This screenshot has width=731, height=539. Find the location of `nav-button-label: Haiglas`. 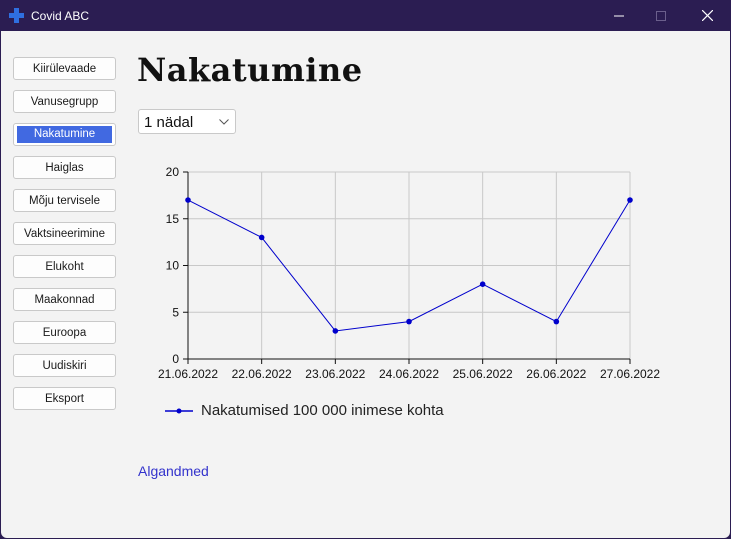

nav-button-label: Haiglas is located at coordinates (64, 167).